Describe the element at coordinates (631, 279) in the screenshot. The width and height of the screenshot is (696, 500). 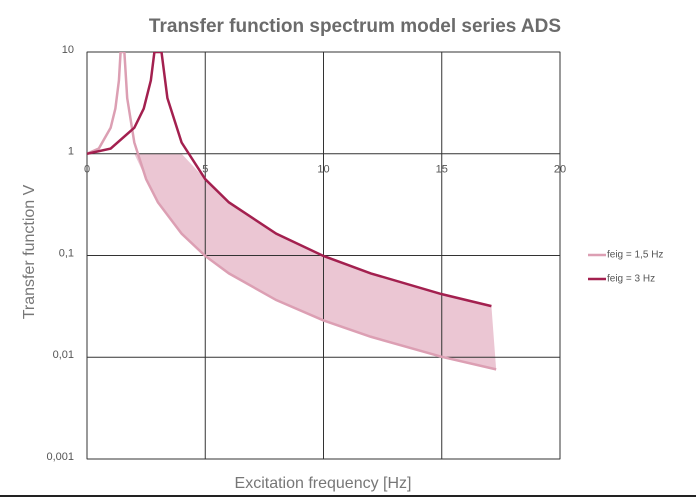
I see `legend-label: feig = 3 Hz` at that location.